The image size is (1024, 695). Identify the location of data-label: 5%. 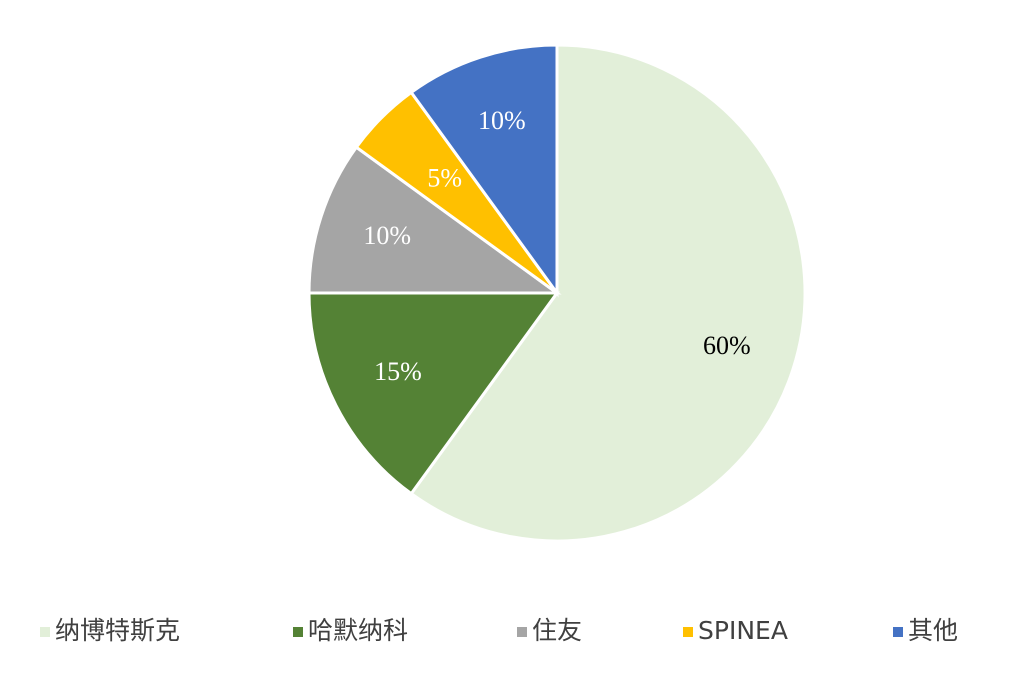
(444, 178).